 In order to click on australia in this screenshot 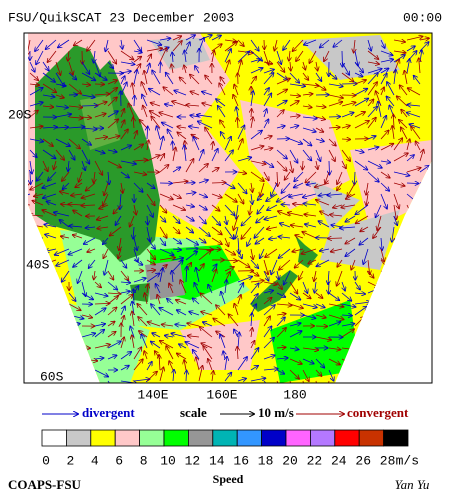, I will do `click(97, 153)`.